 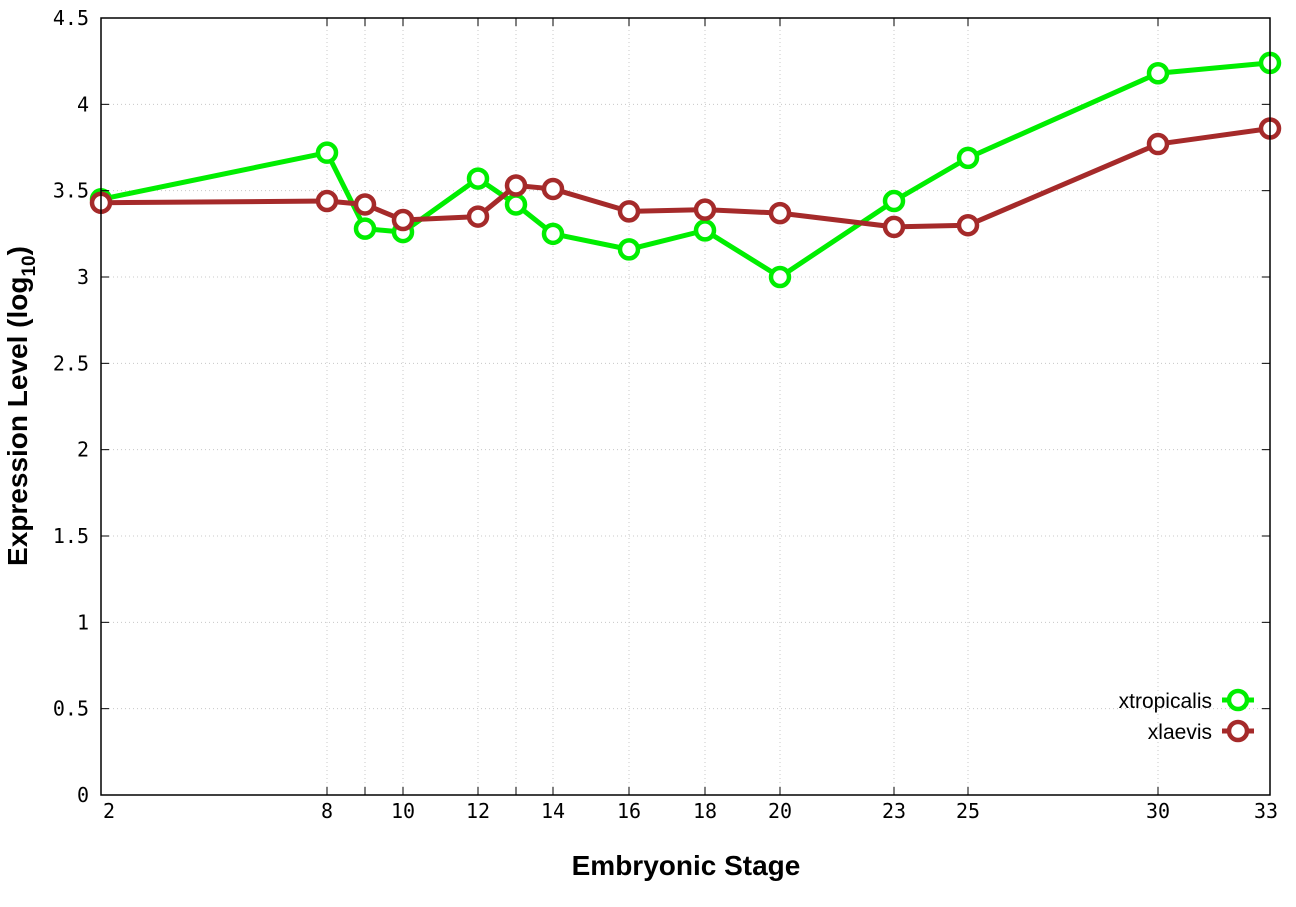 I want to click on legend-swatch-marker-xtropicalis, so click(x=1238, y=700).